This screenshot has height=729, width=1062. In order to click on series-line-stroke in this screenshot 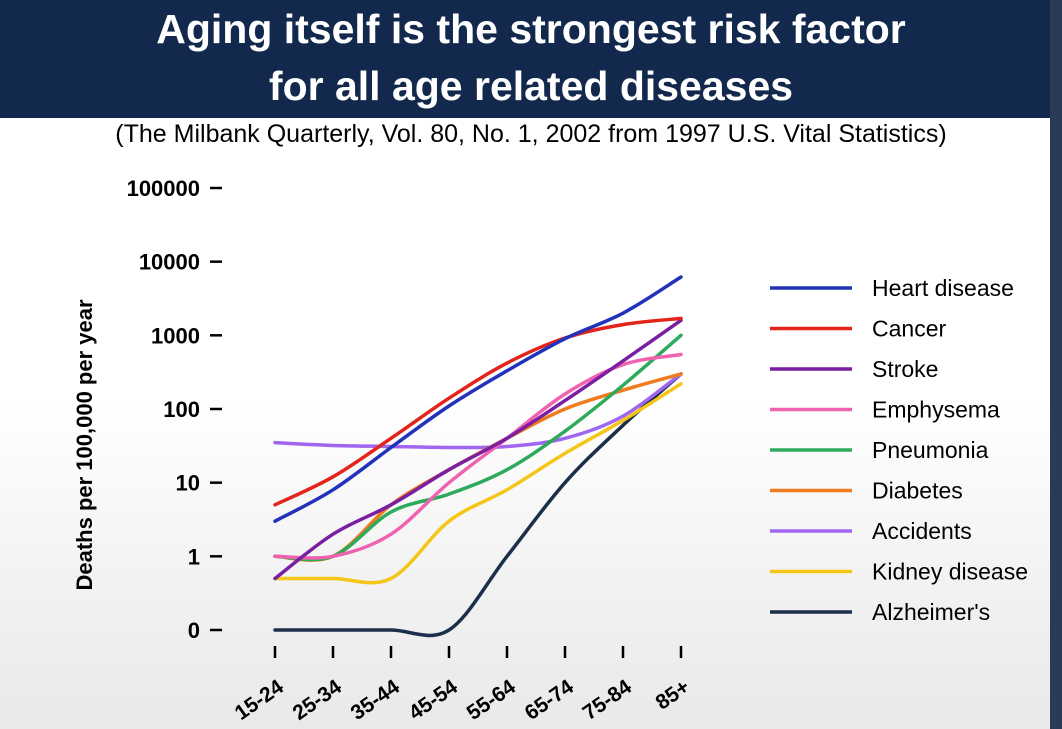, I will do `click(478, 449)`.